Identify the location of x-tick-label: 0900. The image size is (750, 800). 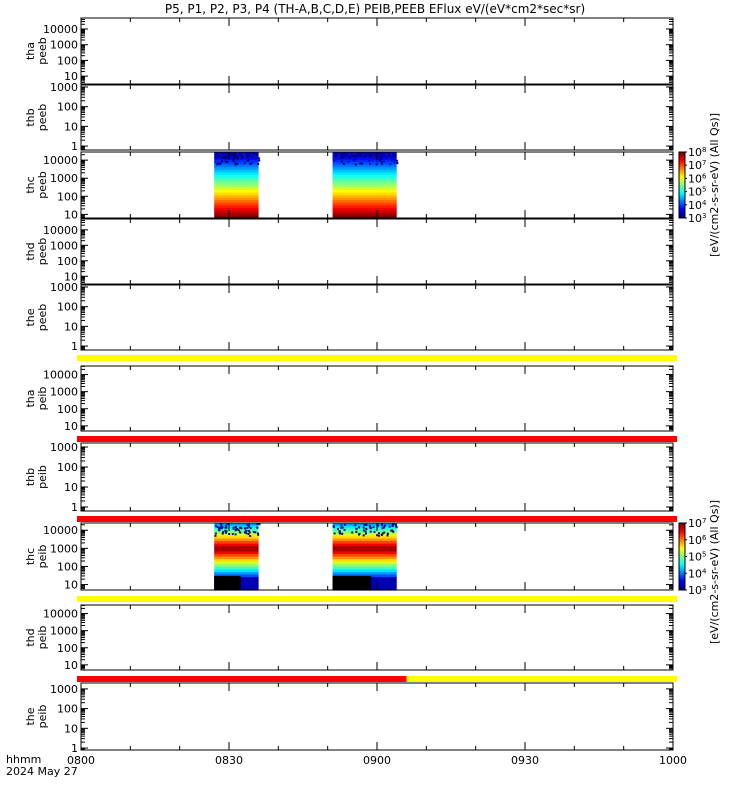
(377, 760).